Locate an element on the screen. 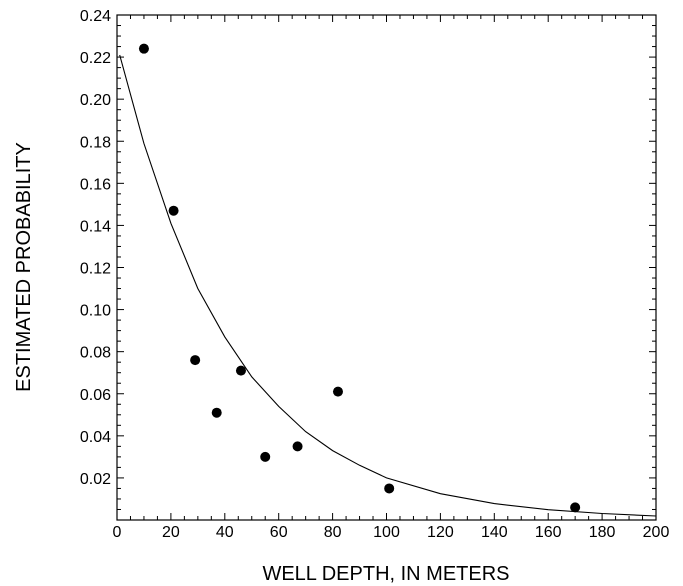  x-tick-label: 200 is located at coordinates (656, 532).